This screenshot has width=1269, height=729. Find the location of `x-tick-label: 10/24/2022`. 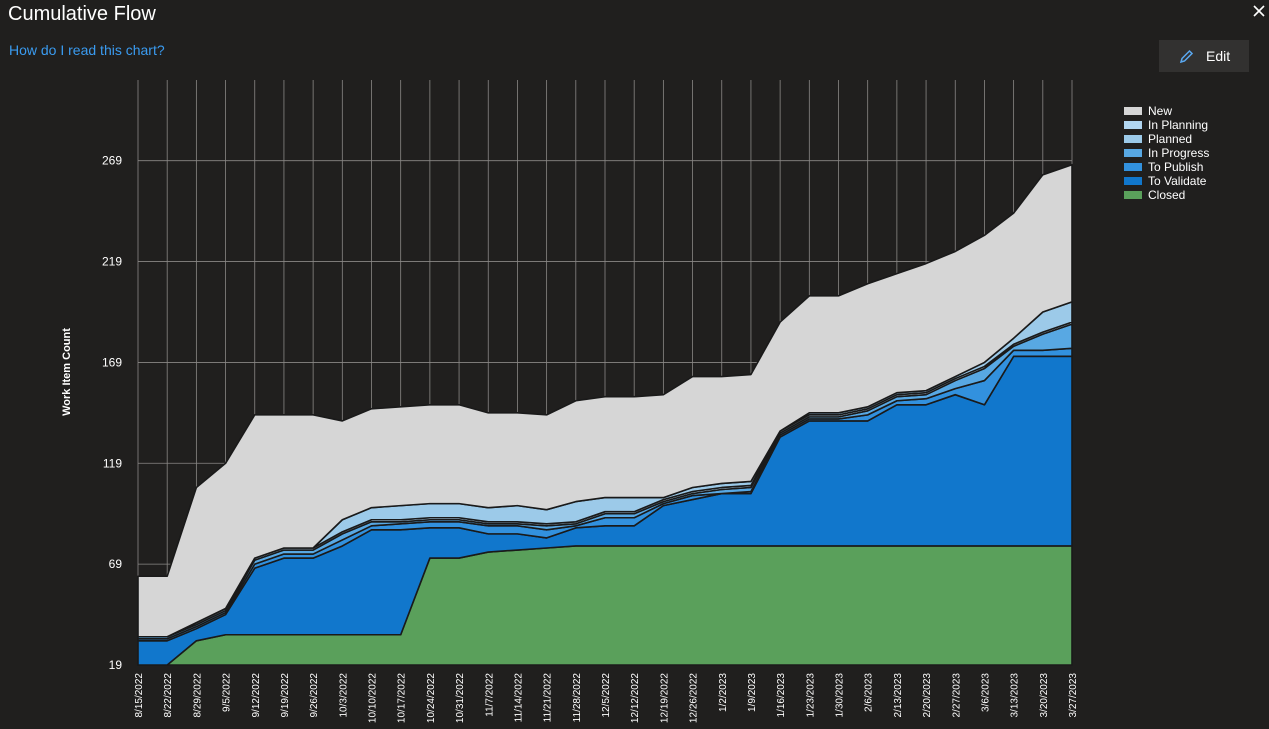

x-tick-label: 10/24/2022 is located at coordinates (431, 698).